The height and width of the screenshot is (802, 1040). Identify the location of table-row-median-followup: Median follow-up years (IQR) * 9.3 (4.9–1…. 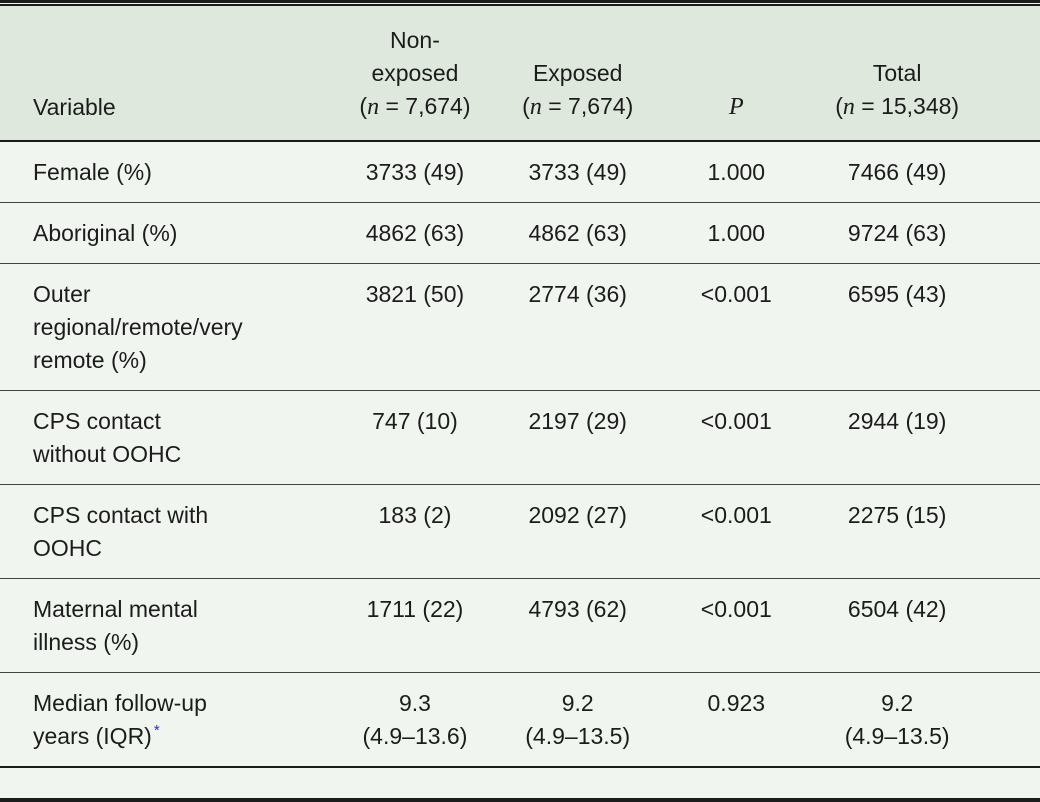
(520, 719).